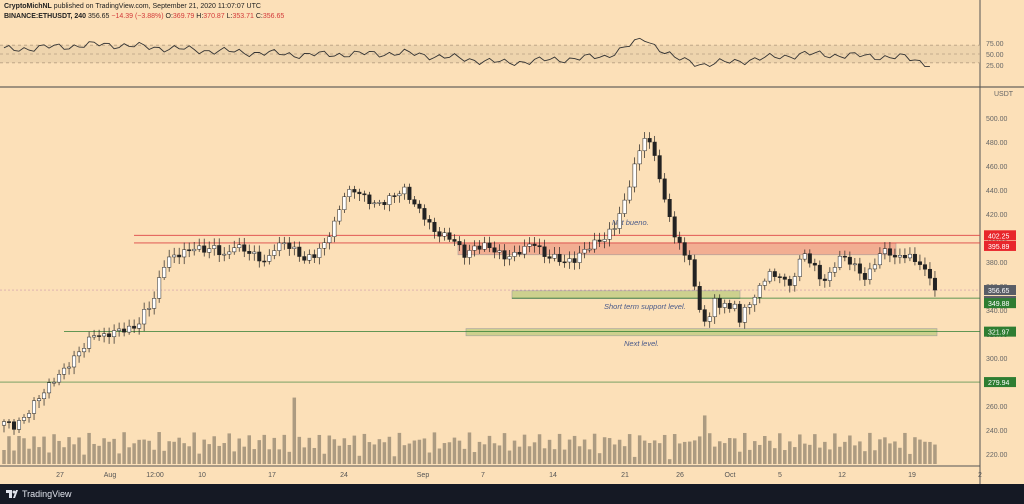  I want to click on open-value: 369.79, so click(183, 16).